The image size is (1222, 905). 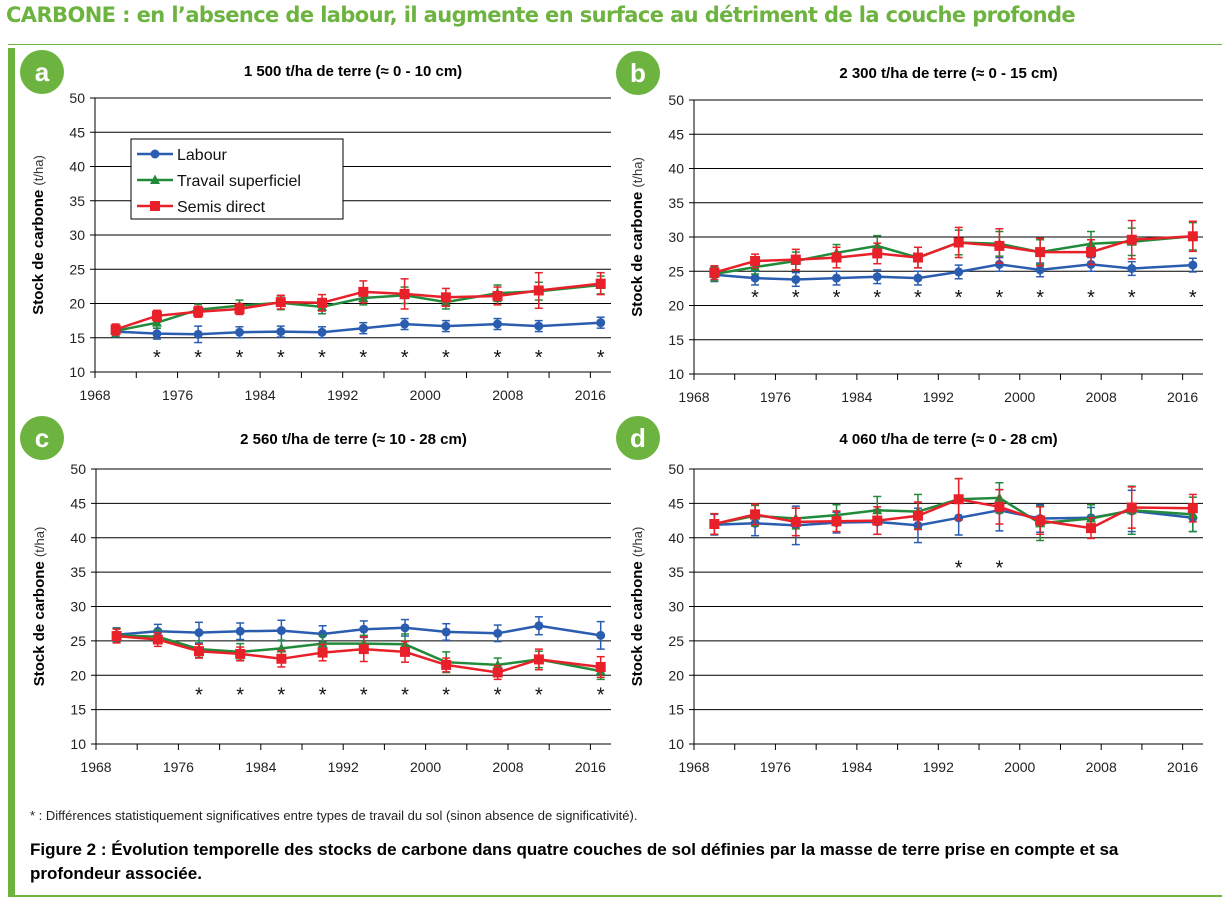 I want to click on y-axis-label: Stock de carbone (t/ha), so click(x=38, y=235).